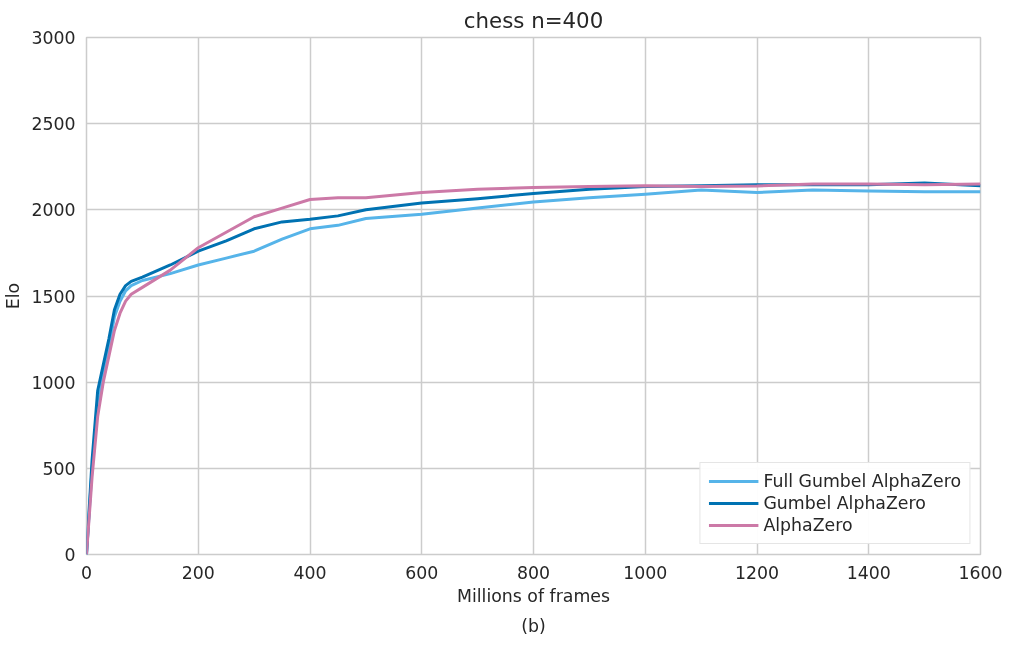  Describe the element at coordinates (422, 572) in the screenshot. I see `x-tick-label: 600` at that location.